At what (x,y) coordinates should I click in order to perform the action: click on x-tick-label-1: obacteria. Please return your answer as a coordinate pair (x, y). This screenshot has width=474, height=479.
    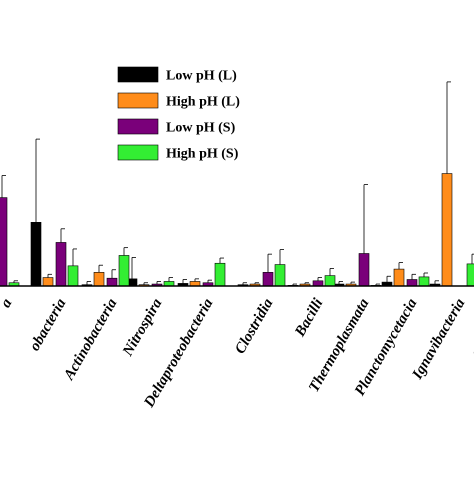
    Looking at the image, I should click on (48, 325).